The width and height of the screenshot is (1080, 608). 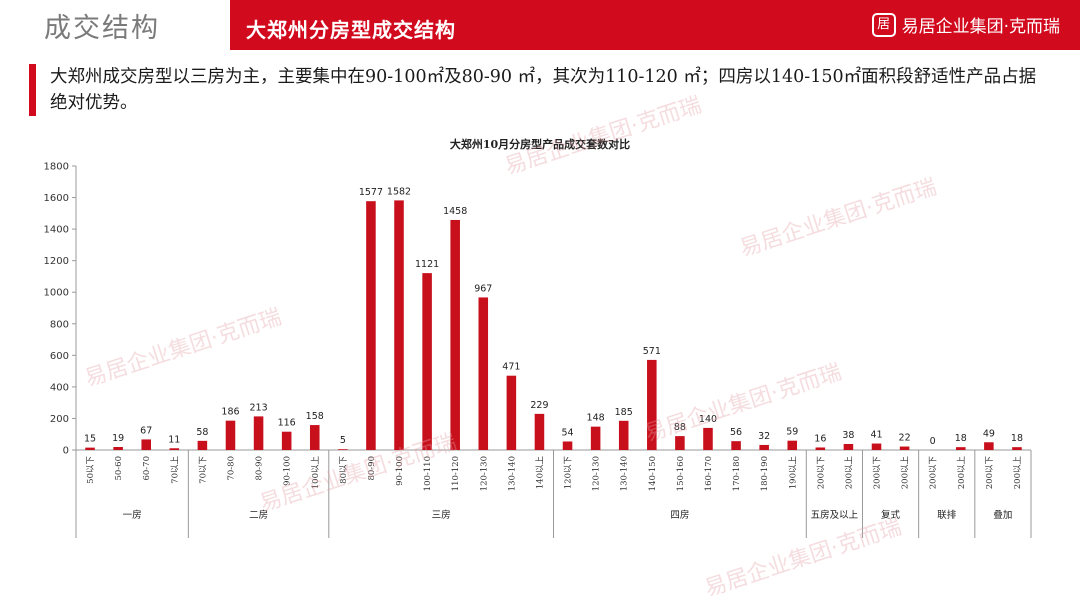 I want to click on bar-value-label: 11, so click(x=174, y=439).